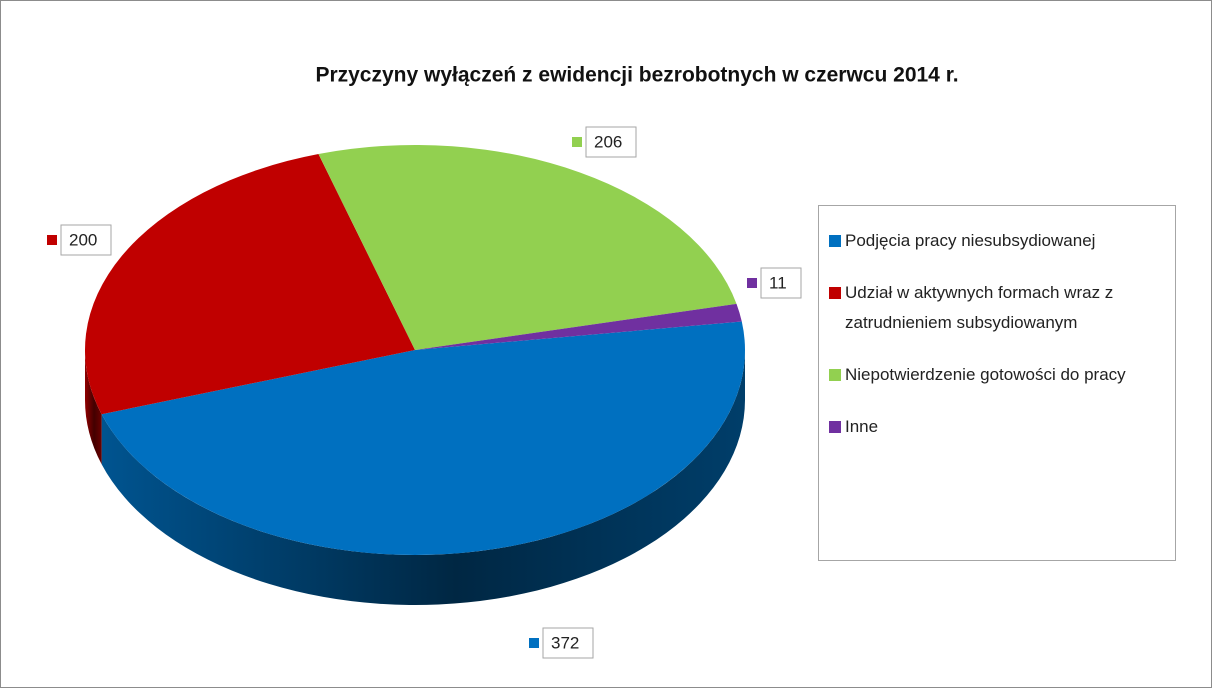 The height and width of the screenshot is (689, 1213). Describe the element at coordinates (778, 282) in the screenshot. I see `data-label: 11` at that location.